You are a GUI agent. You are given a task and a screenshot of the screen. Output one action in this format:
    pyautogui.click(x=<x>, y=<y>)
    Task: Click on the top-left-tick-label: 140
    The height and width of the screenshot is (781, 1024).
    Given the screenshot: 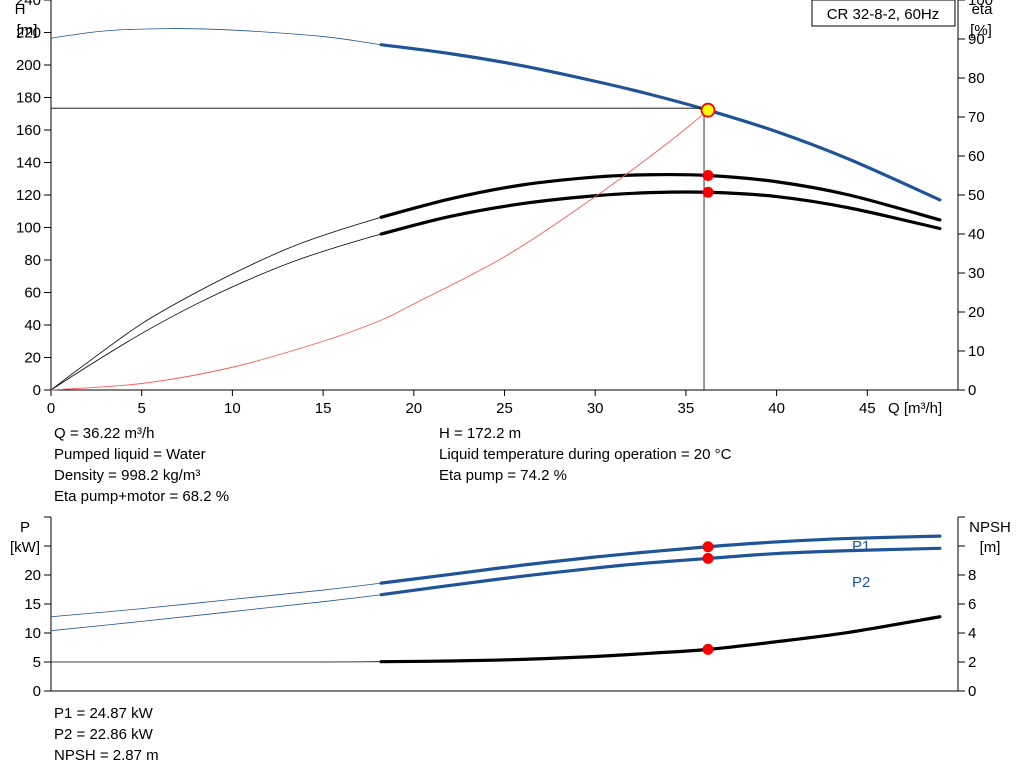 What is the action you would take?
    pyautogui.click(x=28, y=163)
    